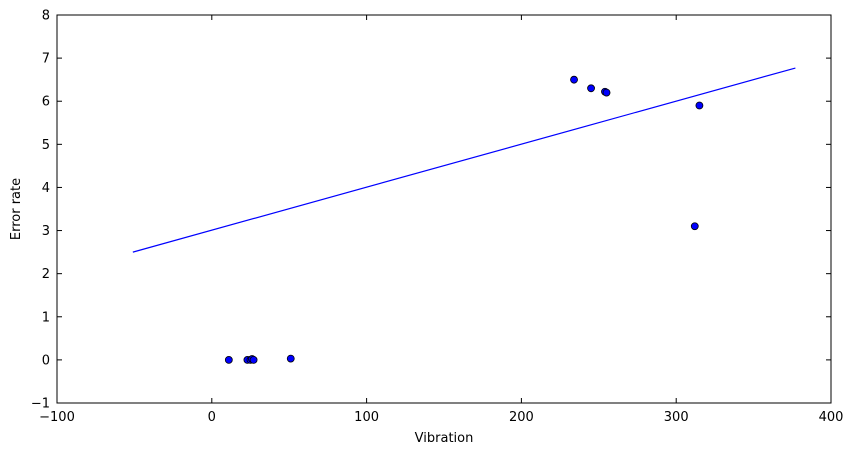  Describe the element at coordinates (46, 59) in the screenshot. I see `y-tick-label: 7` at that location.